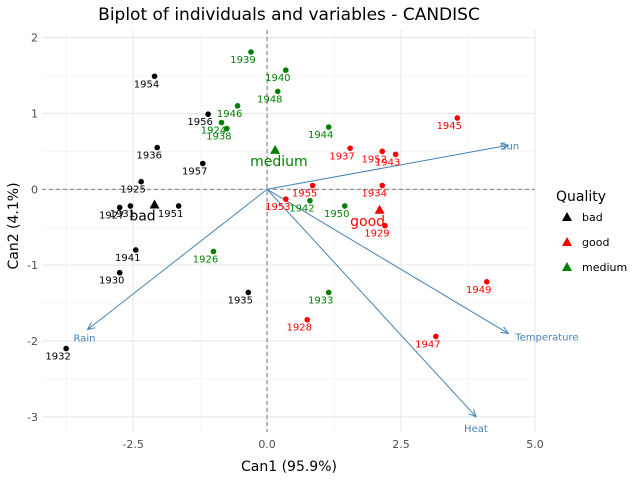  Describe the element at coordinates (267, 444) in the screenshot. I see `x-tick-label: 0.0` at that location.